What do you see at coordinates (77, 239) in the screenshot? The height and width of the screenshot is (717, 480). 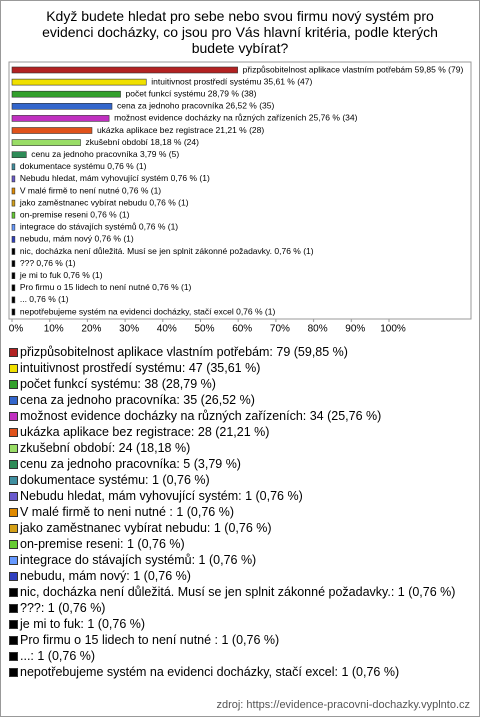 I see `value-label: nebudu, mám nový 0,76 % (1)` at bounding box center [77, 239].